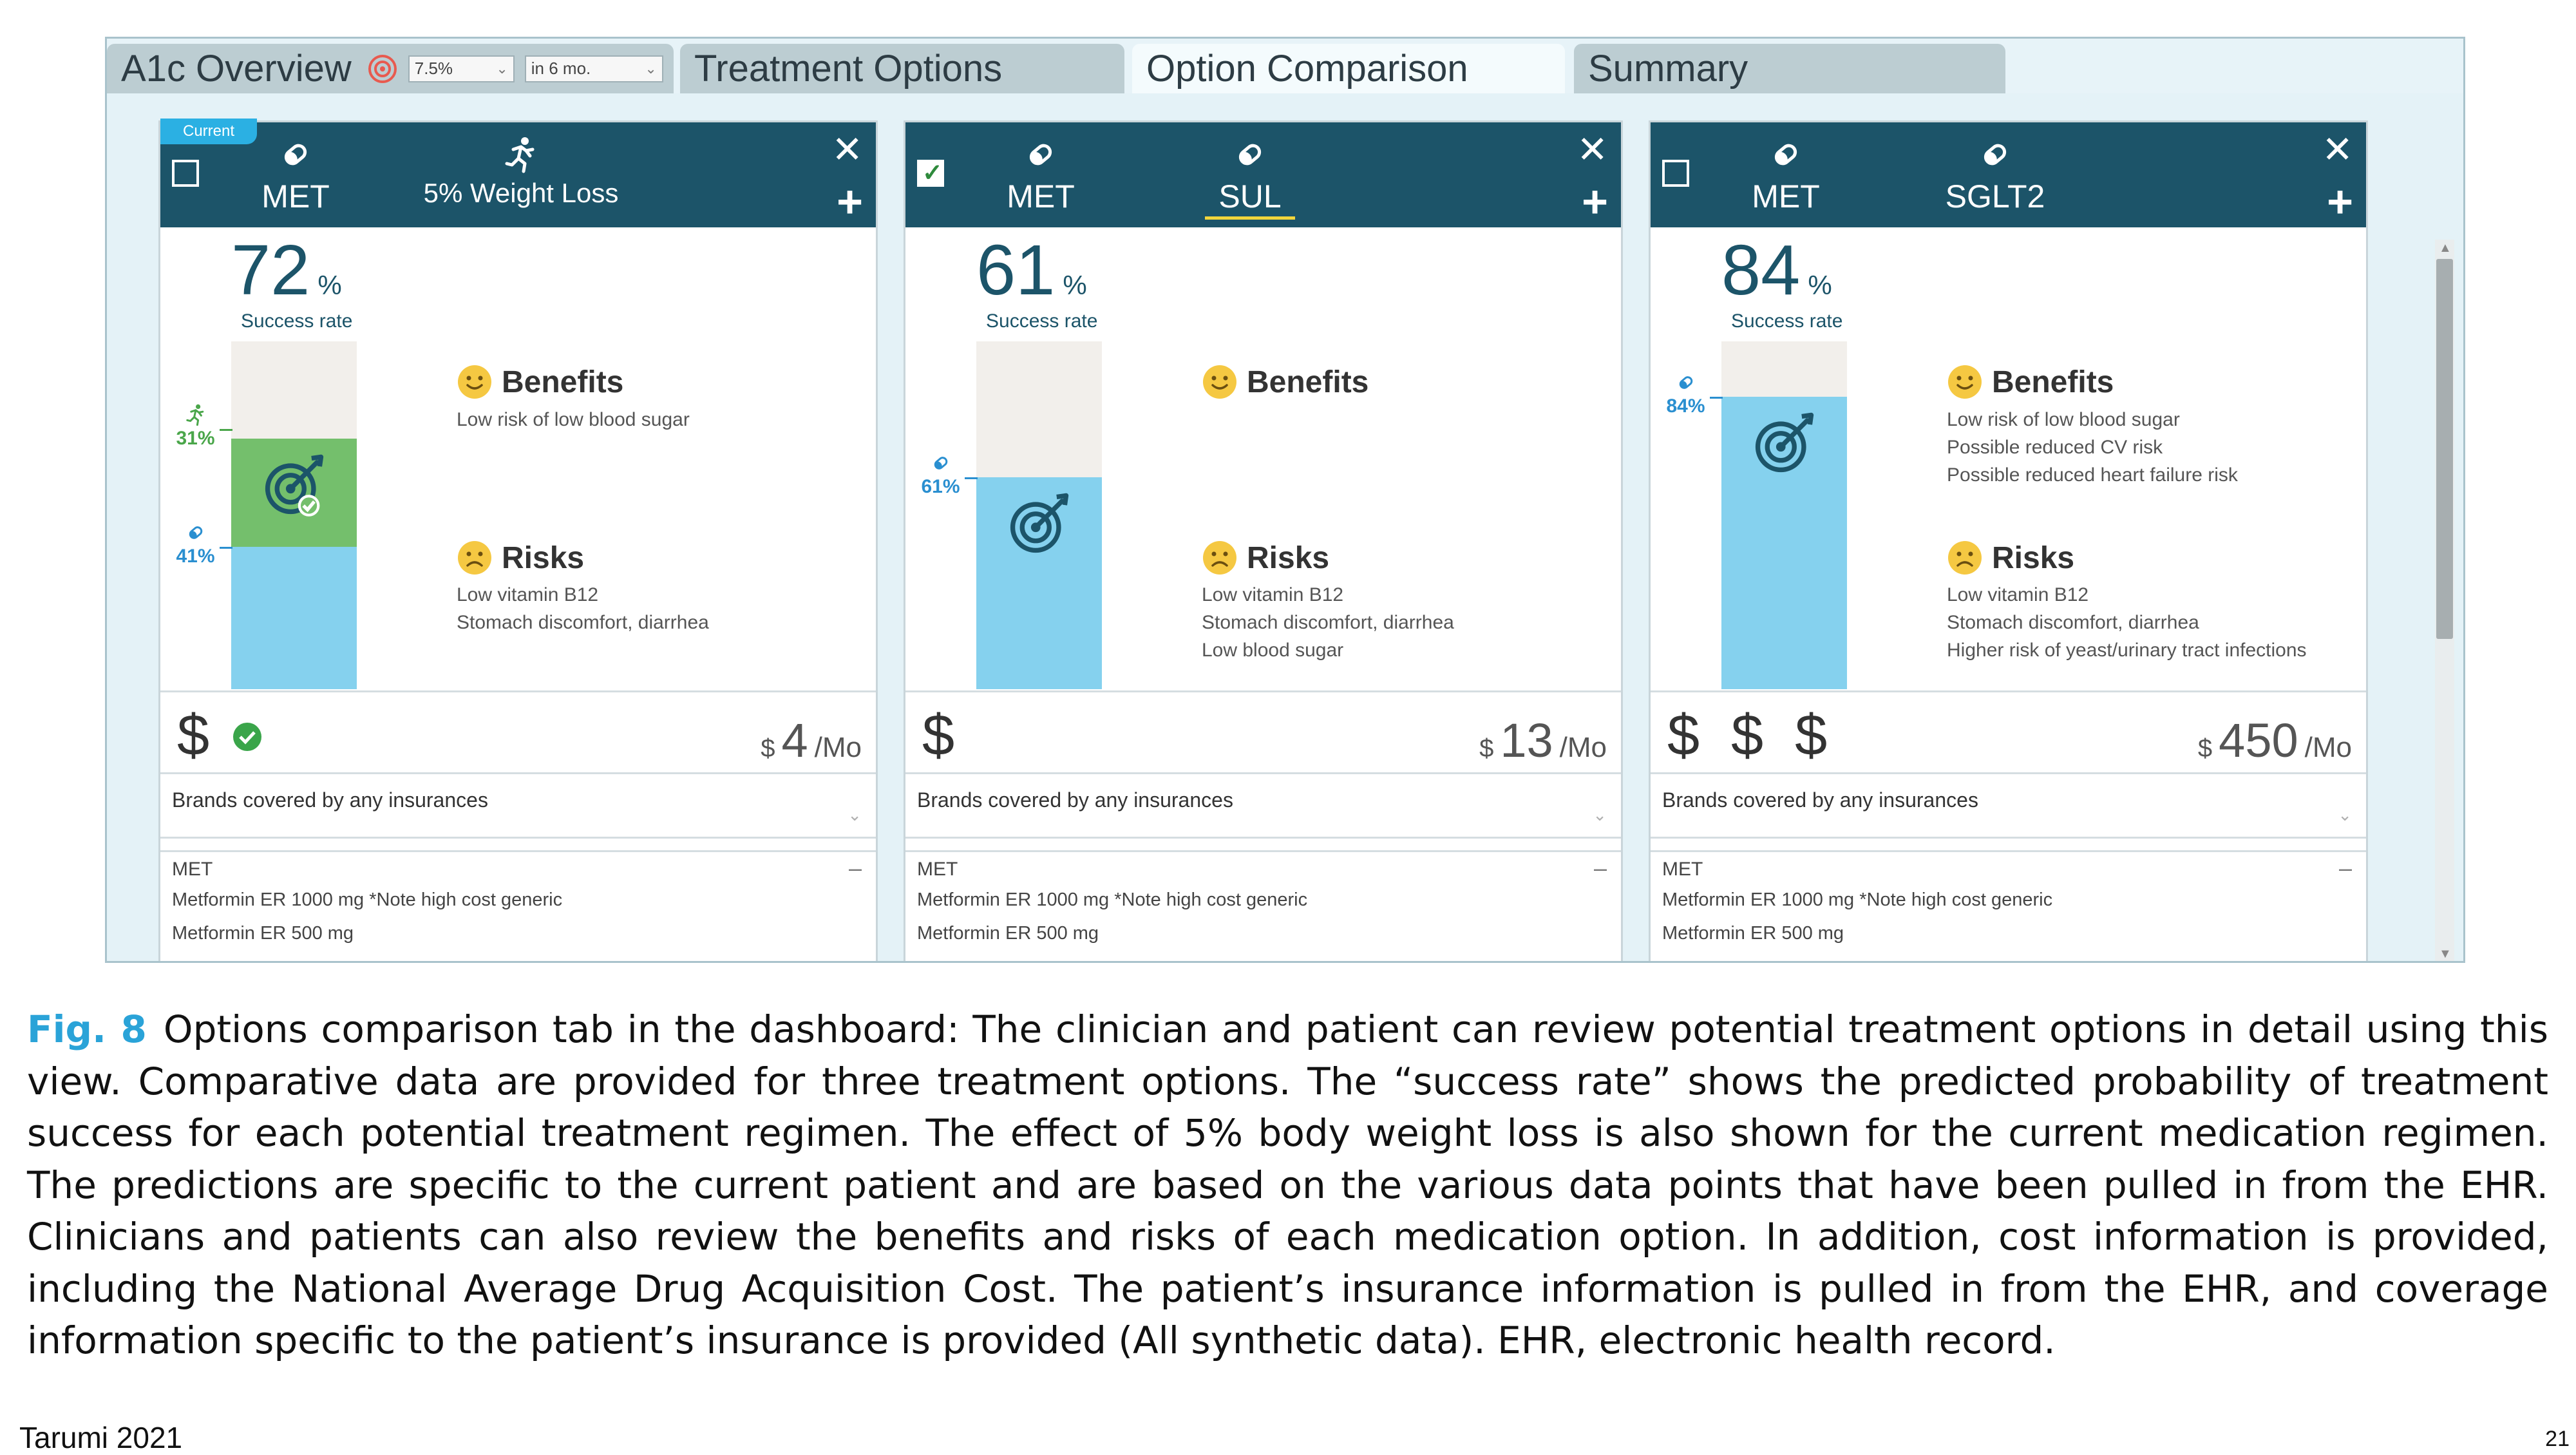 The width and height of the screenshot is (2576, 1455). What do you see at coordinates (902, 68) in the screenshot?
I see `tab-treatment-options: Treatment Options` at bounding box center [902, 68].